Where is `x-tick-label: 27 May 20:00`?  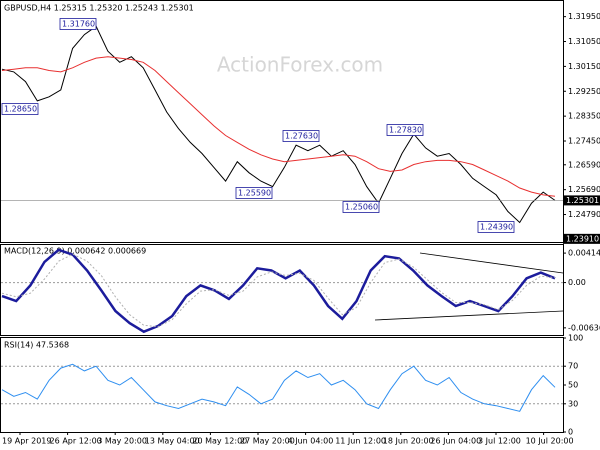 x-tick-label: 27 May 20:00 is located at coordinates (267, 441).